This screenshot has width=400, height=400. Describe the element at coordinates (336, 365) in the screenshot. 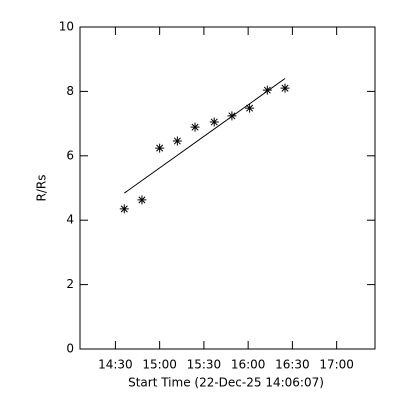

I see `x-tick-label: 17:00` at that location.